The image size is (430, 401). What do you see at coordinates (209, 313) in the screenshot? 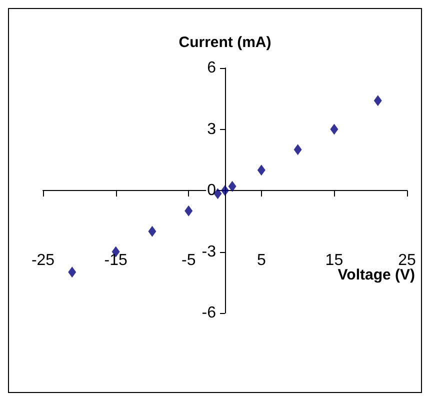
I see `y-tick-label: -6` at bounding box center [209, 313].